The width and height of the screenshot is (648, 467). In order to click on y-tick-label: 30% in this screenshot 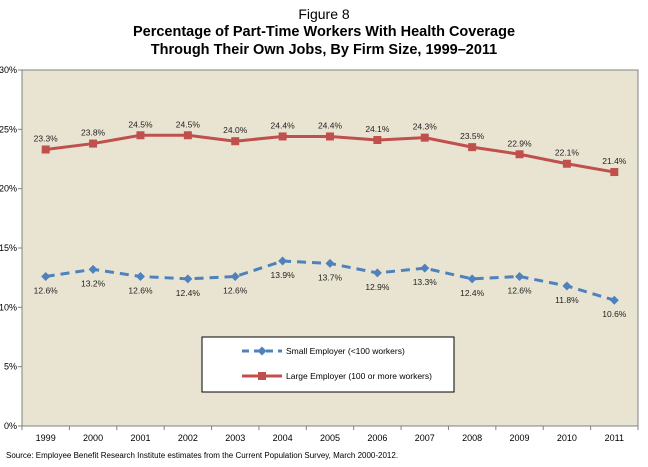, I will do `click(8, 70)`.